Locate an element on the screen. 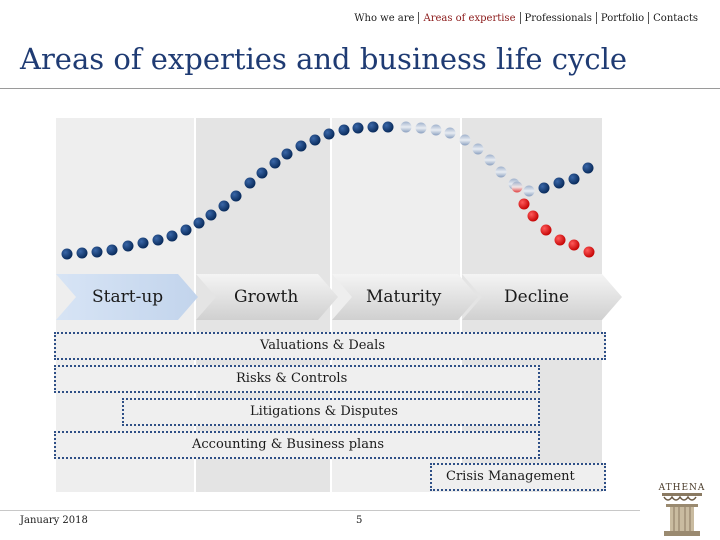  area-valuations-deals: Valuations & Deals is located at coordinates (330, 346).